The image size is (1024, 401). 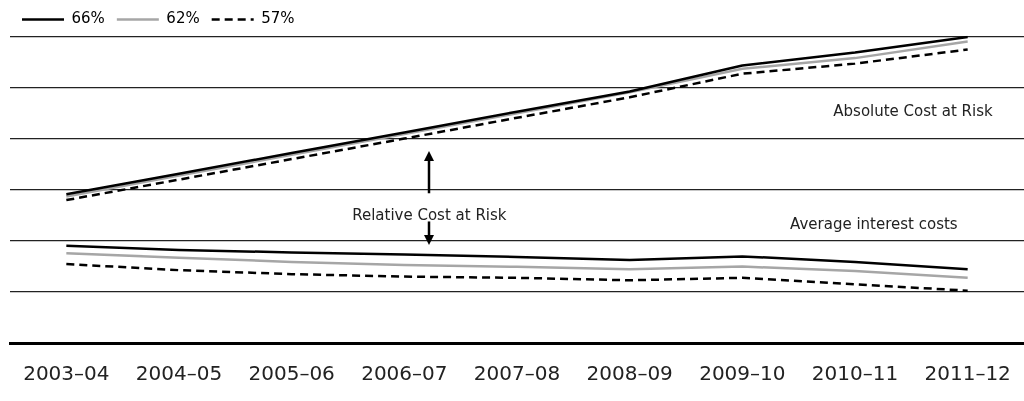 I want to click on x-tick-label: 2006–07, so click(x=404, y=373).